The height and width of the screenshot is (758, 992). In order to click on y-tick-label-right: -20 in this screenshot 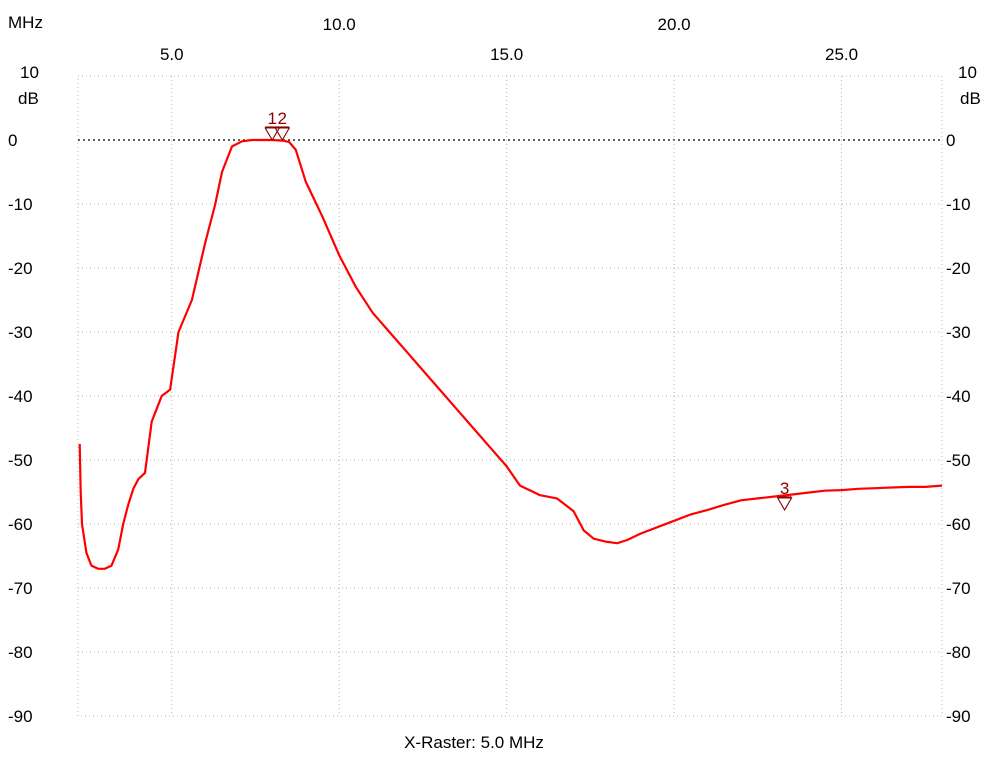, I will do `click(958, 268)`.